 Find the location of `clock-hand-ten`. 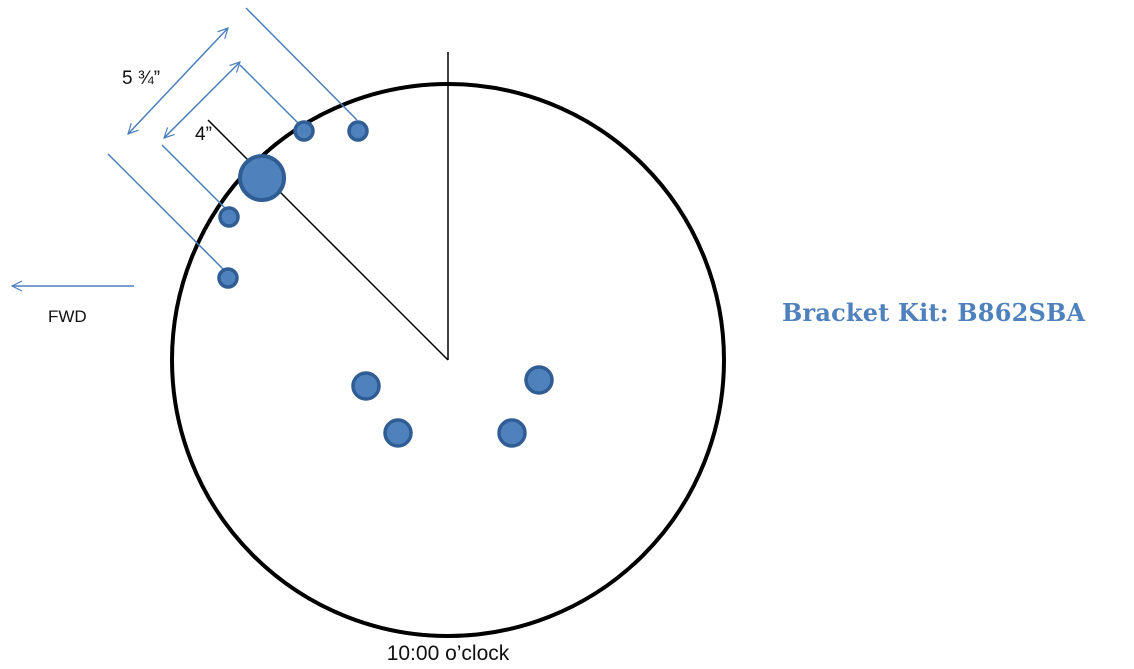

clock-hand-ten is located at coordinates (328, 240).